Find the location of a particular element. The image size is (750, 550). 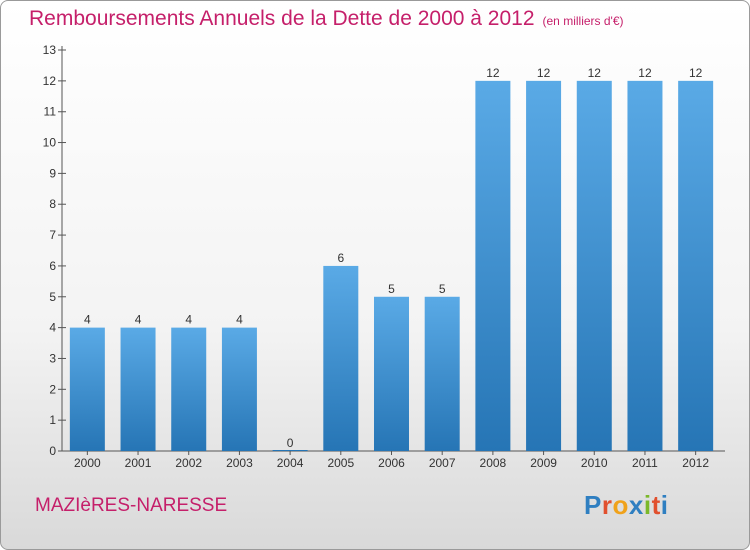

y-tick-label: 11 is located at coordinates (50, 112).